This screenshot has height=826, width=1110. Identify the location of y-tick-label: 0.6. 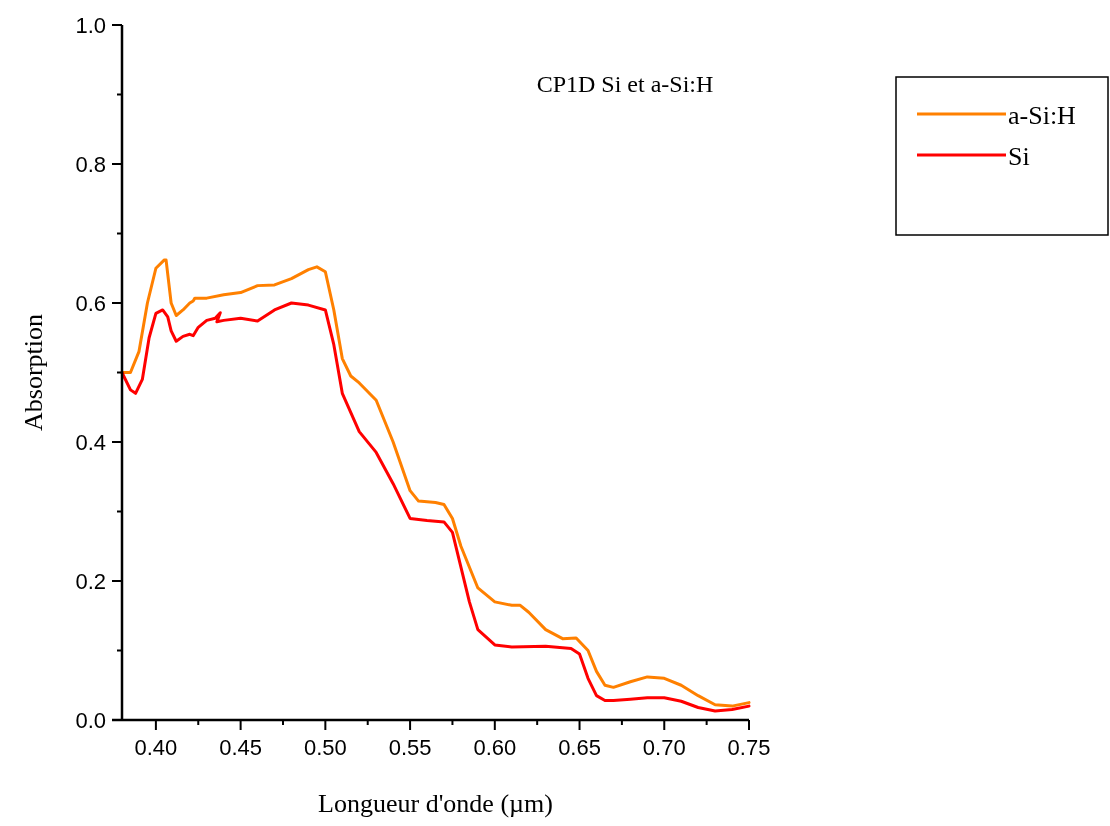
(90, 303).